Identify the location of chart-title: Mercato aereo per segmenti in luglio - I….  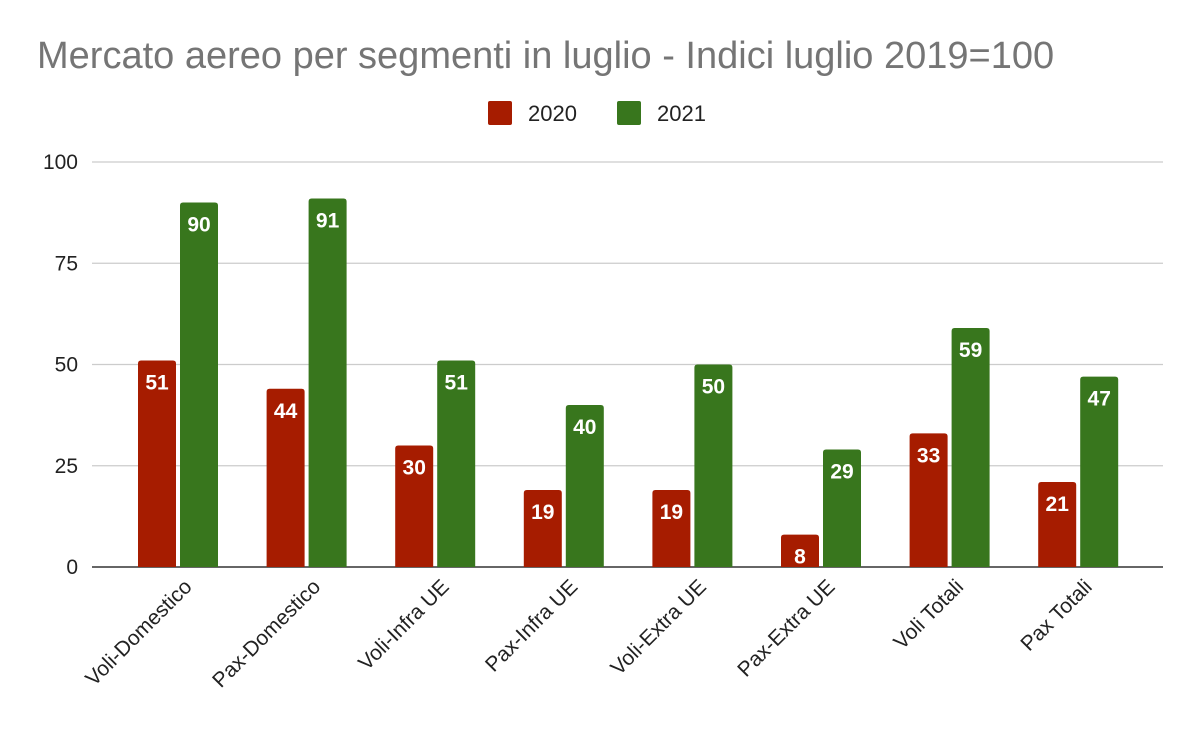
(545, 56).